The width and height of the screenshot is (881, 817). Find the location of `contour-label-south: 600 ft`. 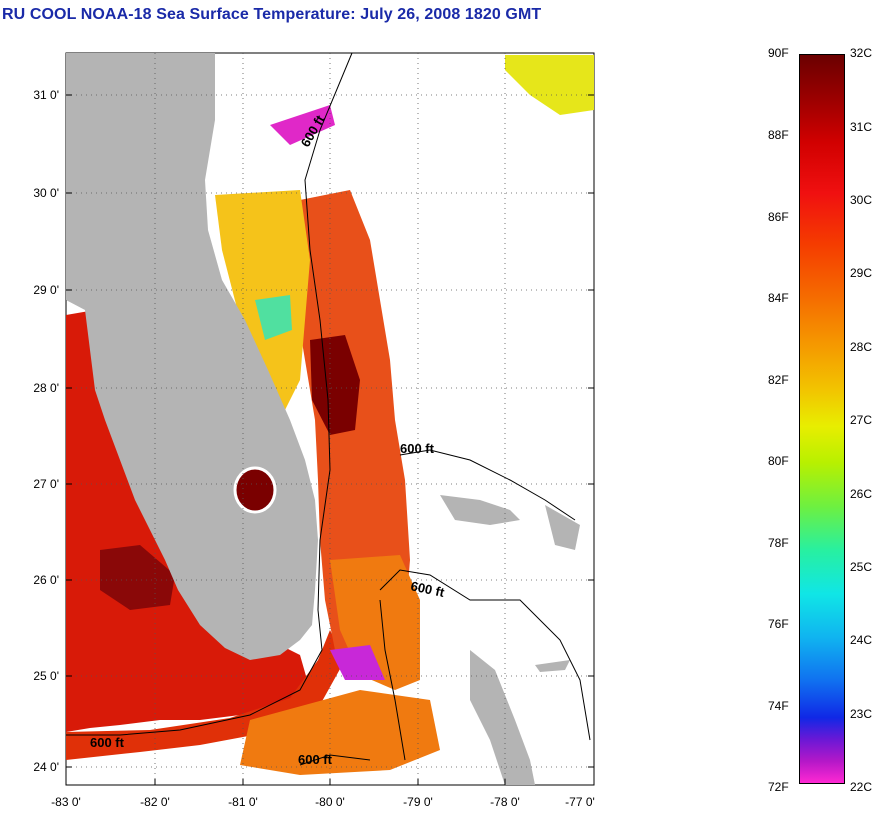

contour-label-south: 600 ft is located at coordinates (315, 759).